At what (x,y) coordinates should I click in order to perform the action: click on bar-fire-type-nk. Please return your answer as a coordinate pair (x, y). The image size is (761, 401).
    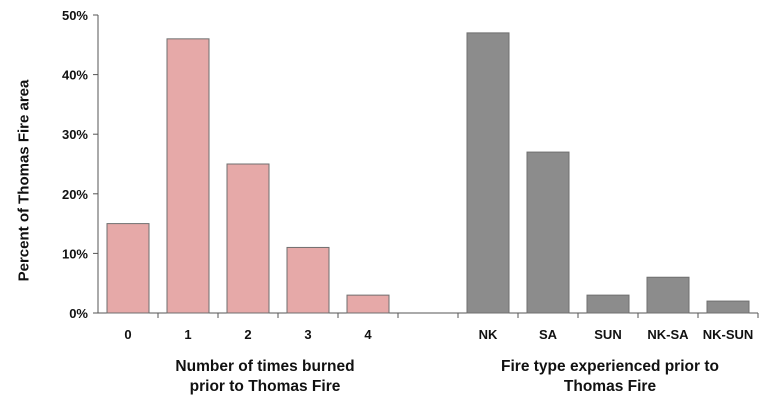
    Looking at the image, I should click on (488, 173).